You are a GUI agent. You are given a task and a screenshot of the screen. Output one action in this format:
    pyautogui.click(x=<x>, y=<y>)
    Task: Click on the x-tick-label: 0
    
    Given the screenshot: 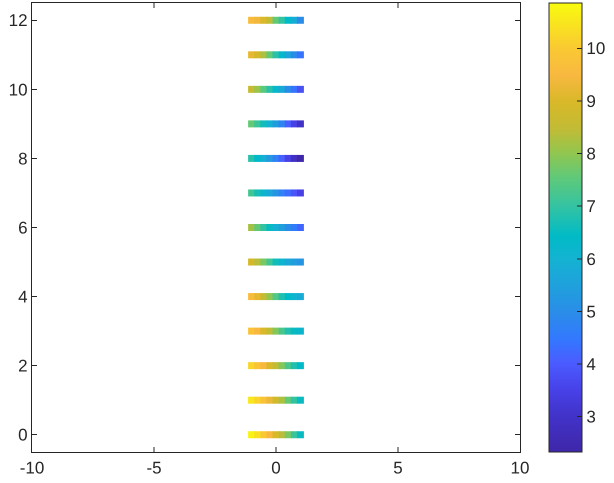 What is the action you would take?
    pyautogui.click(x=276, y=468)
    